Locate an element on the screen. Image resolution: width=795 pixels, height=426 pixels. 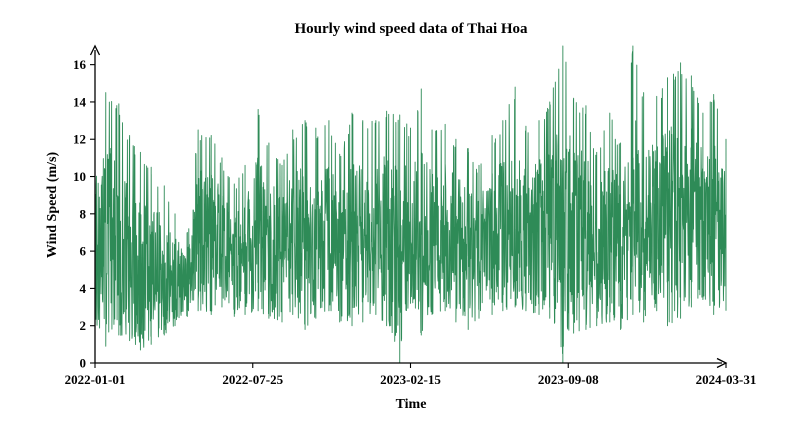
y-tick-label: 0 is located at coordinates (83, 363).